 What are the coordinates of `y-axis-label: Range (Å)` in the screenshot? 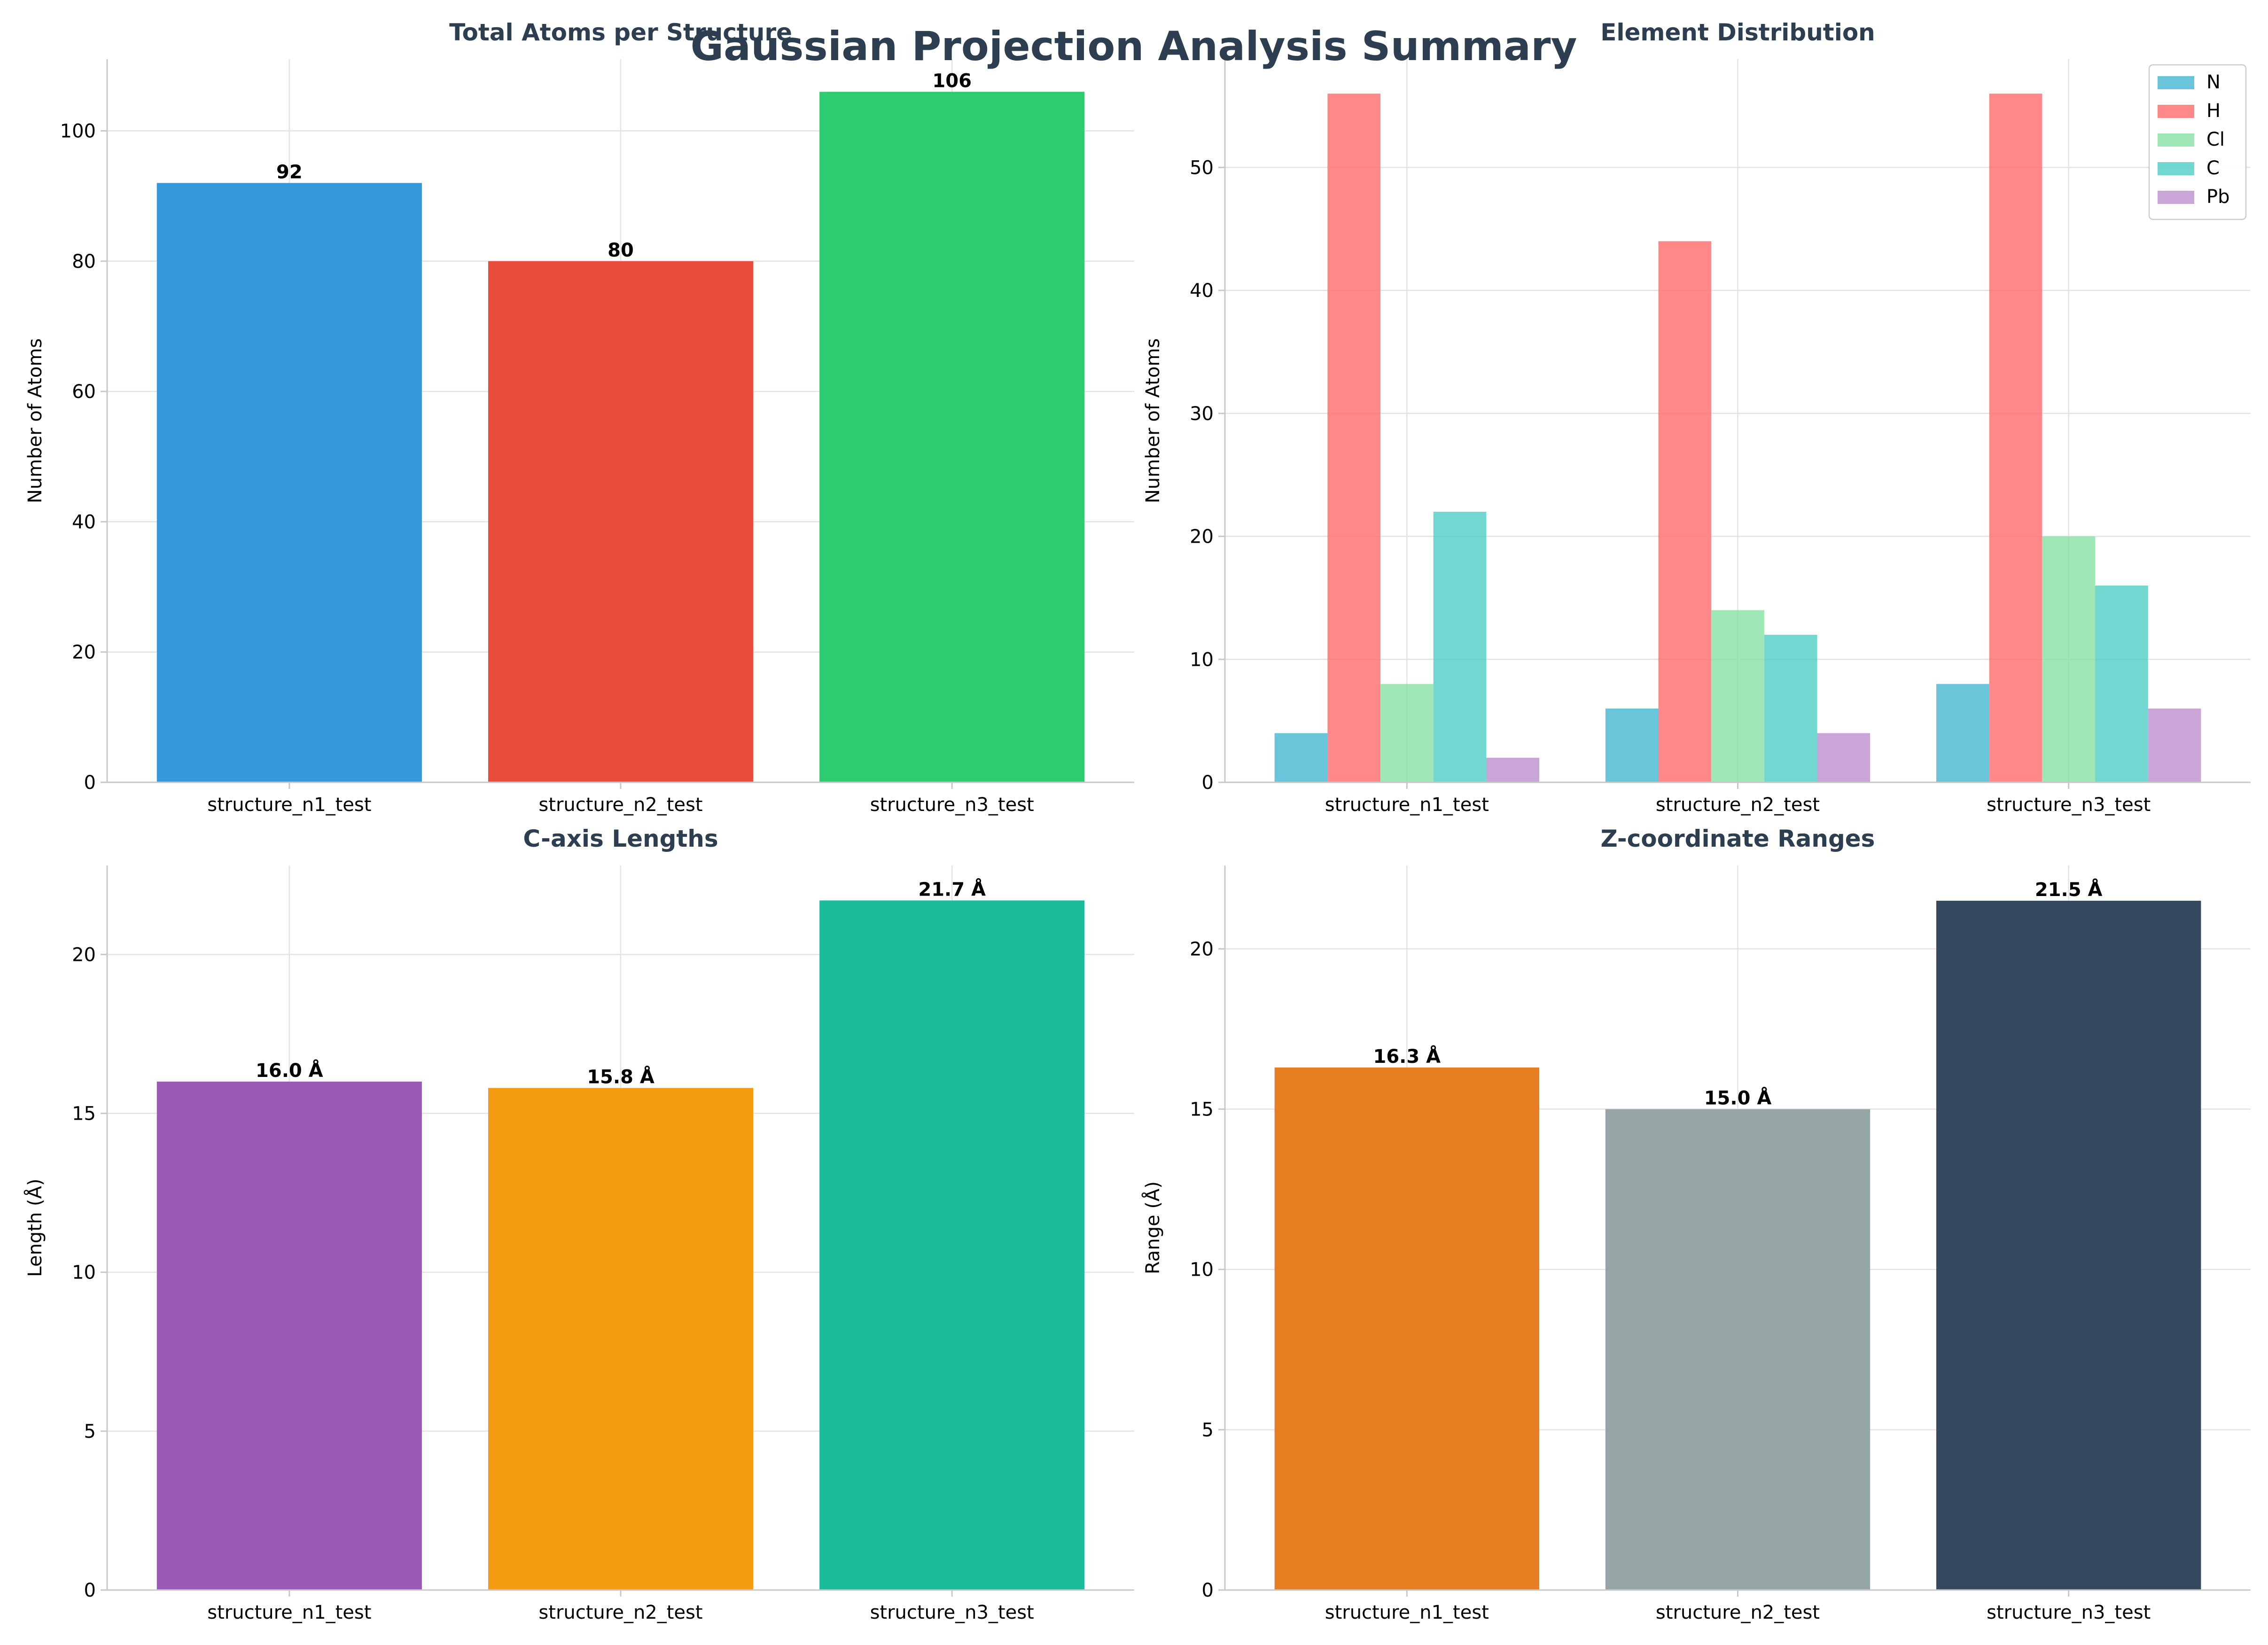 It's located at (1152, 1227).